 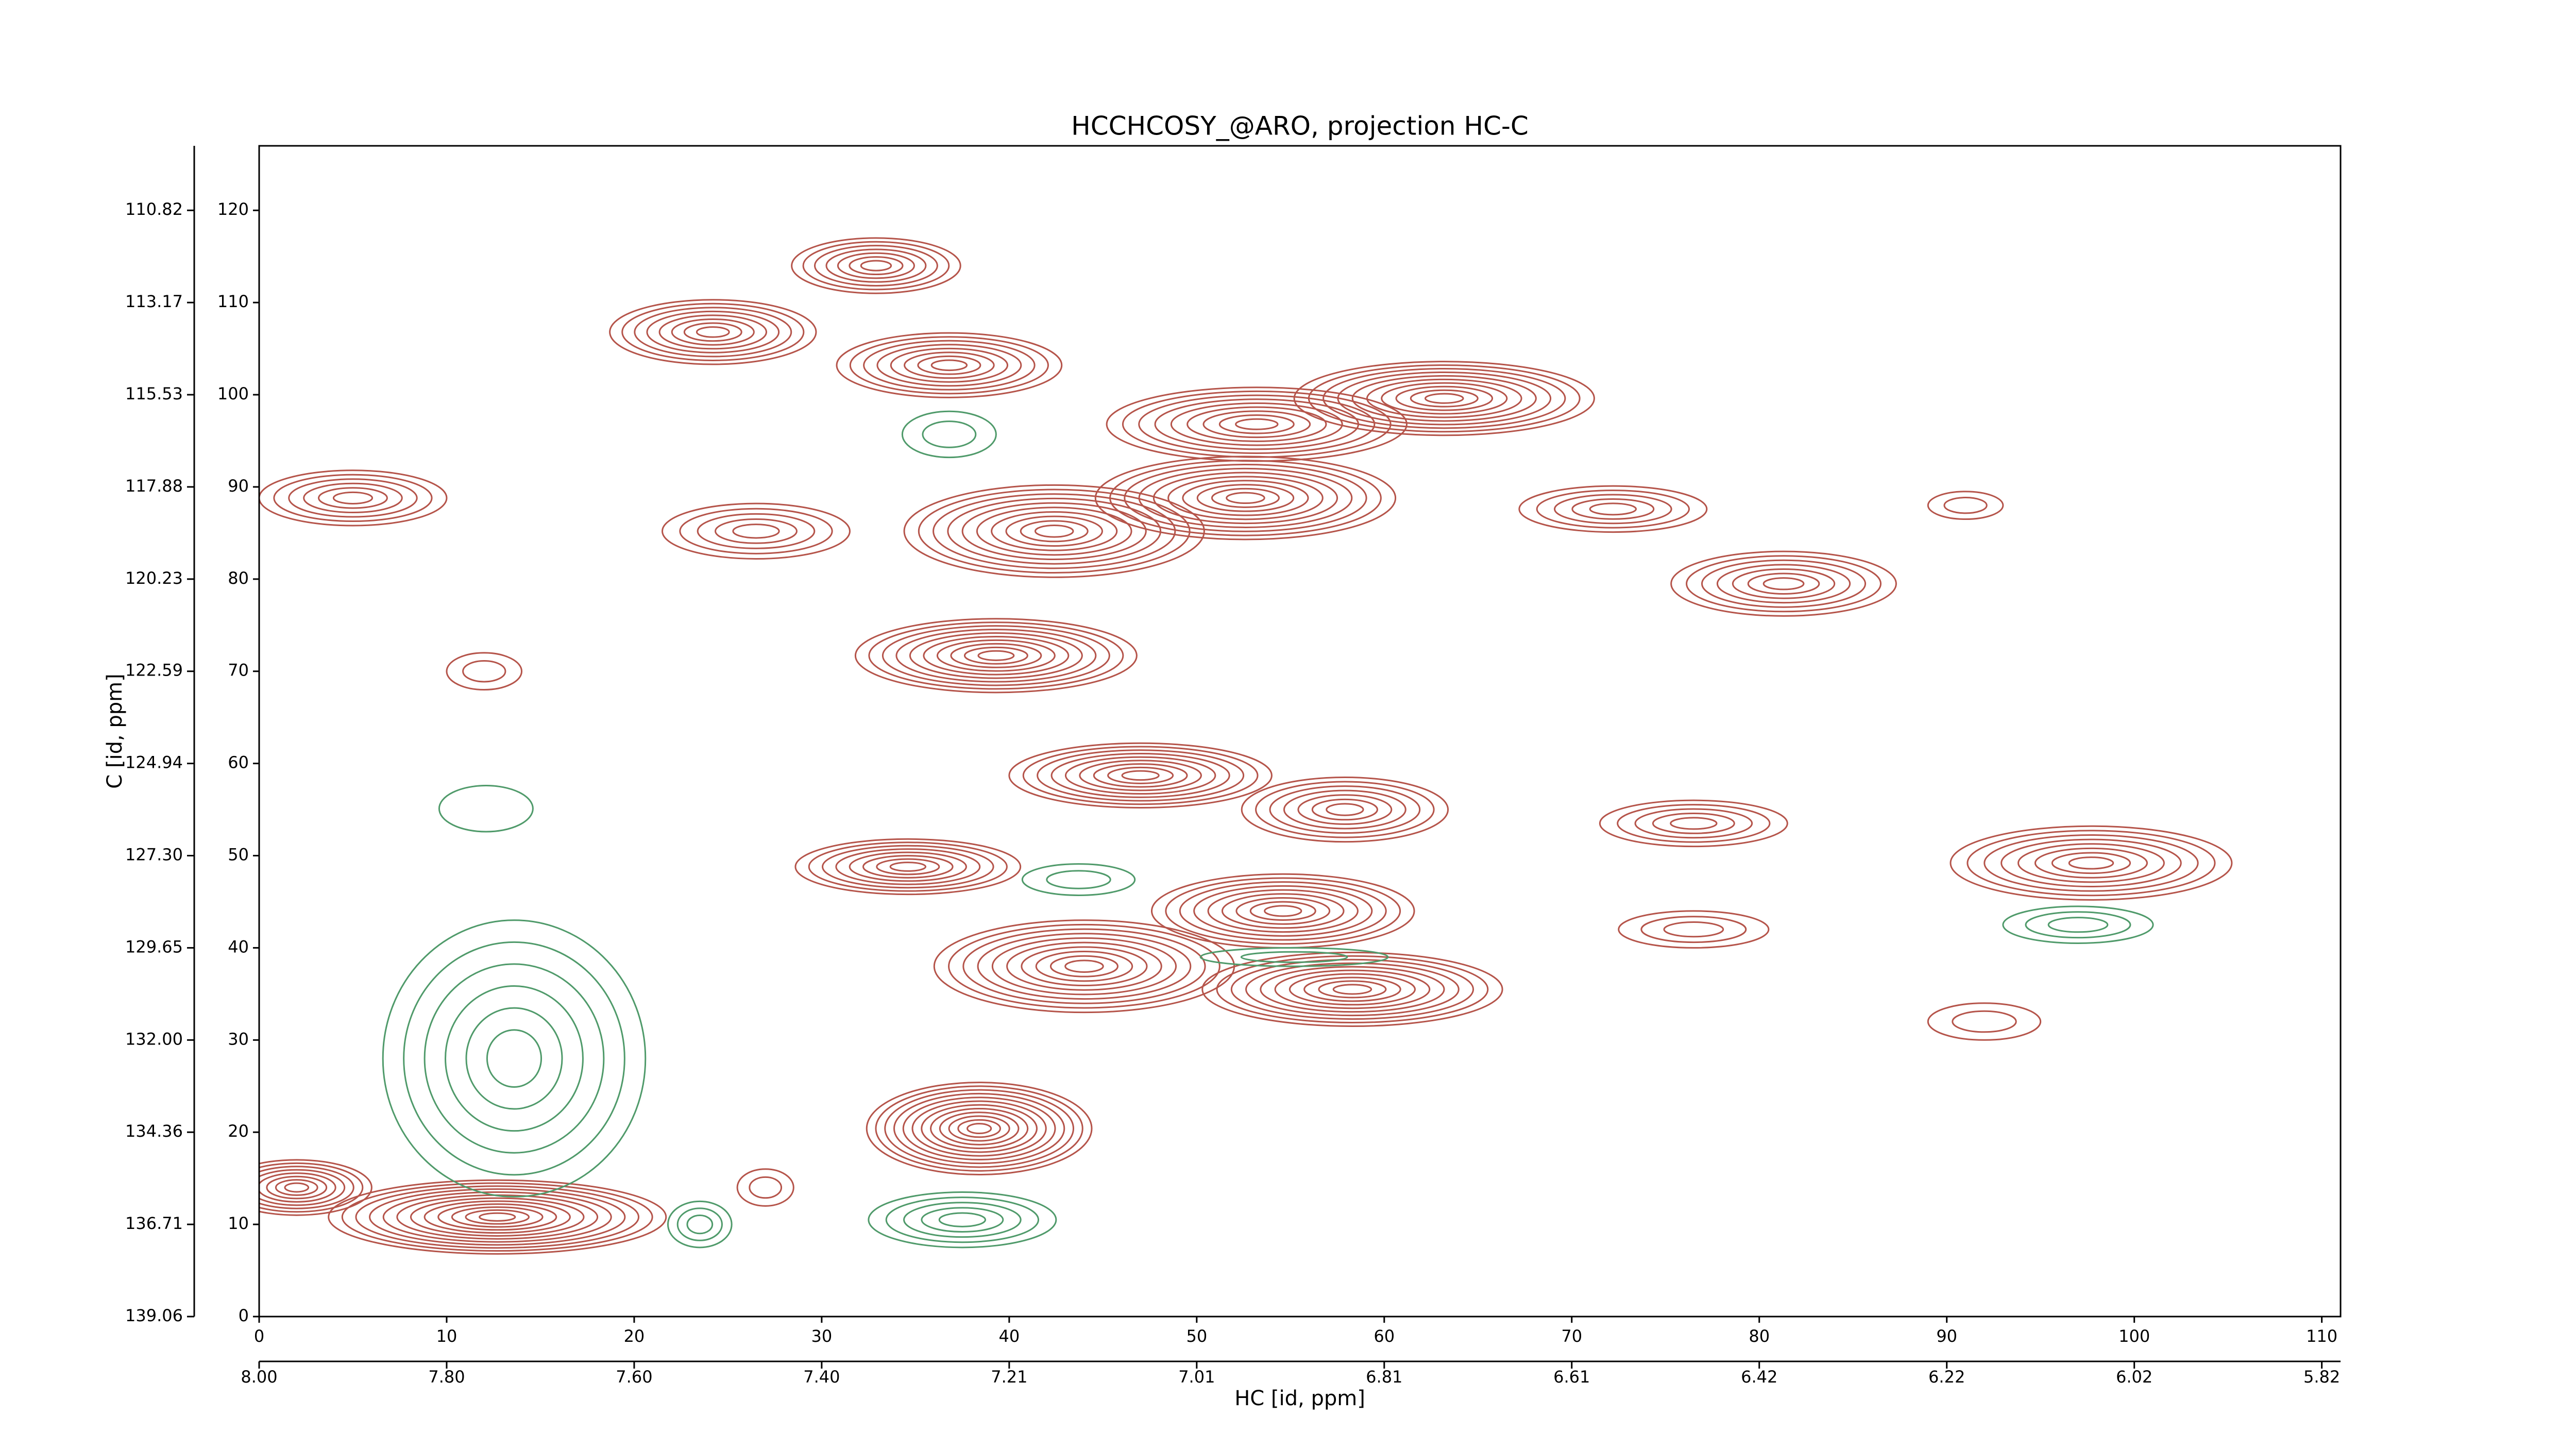 What do you see at coordinates (154, 855) in the screenshot?
I see `y2-tick-label: 127.30` at bounding box center [154, 855].